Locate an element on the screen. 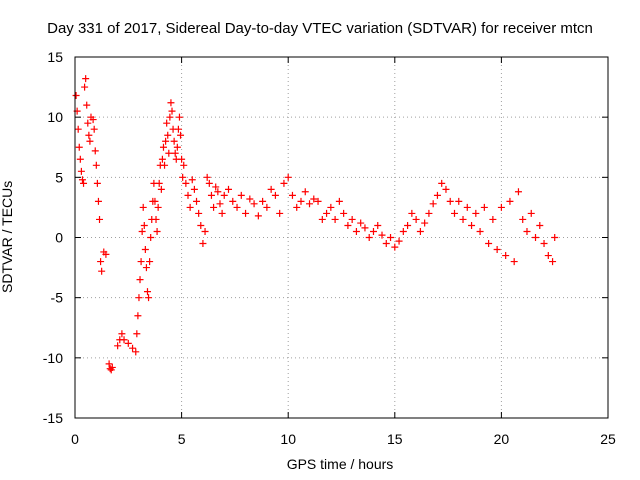 The height and width of the screenshot is (480, 640). y-tick-label: -10 is located at coordinates (53, 358).